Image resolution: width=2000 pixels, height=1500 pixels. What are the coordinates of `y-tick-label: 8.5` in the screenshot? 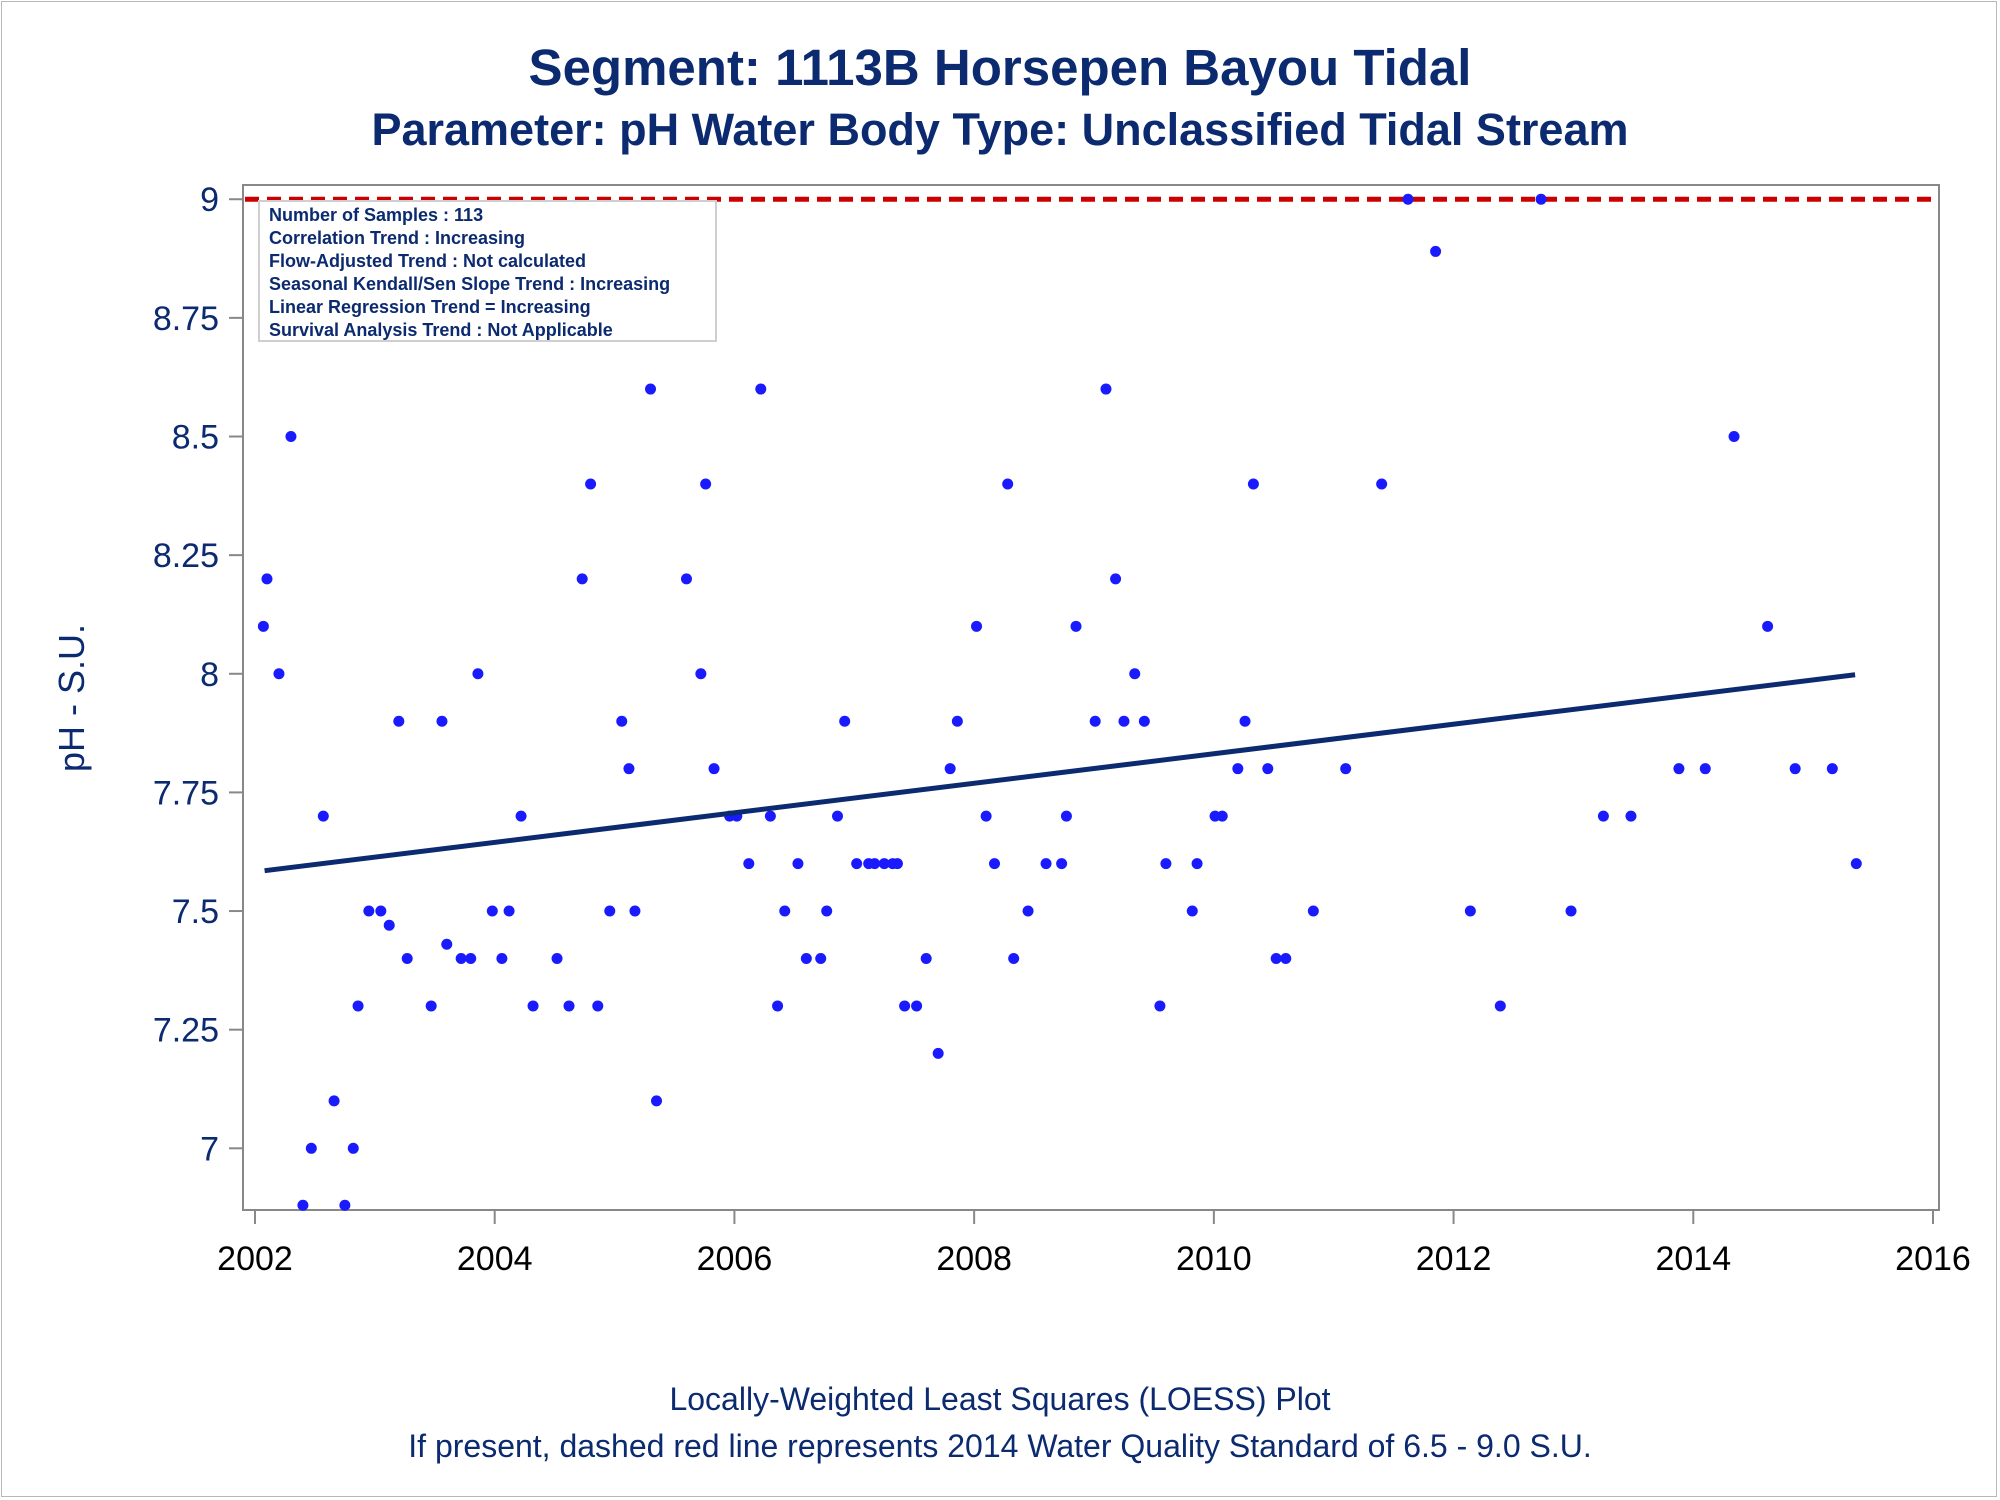 It's located at (195, 438).